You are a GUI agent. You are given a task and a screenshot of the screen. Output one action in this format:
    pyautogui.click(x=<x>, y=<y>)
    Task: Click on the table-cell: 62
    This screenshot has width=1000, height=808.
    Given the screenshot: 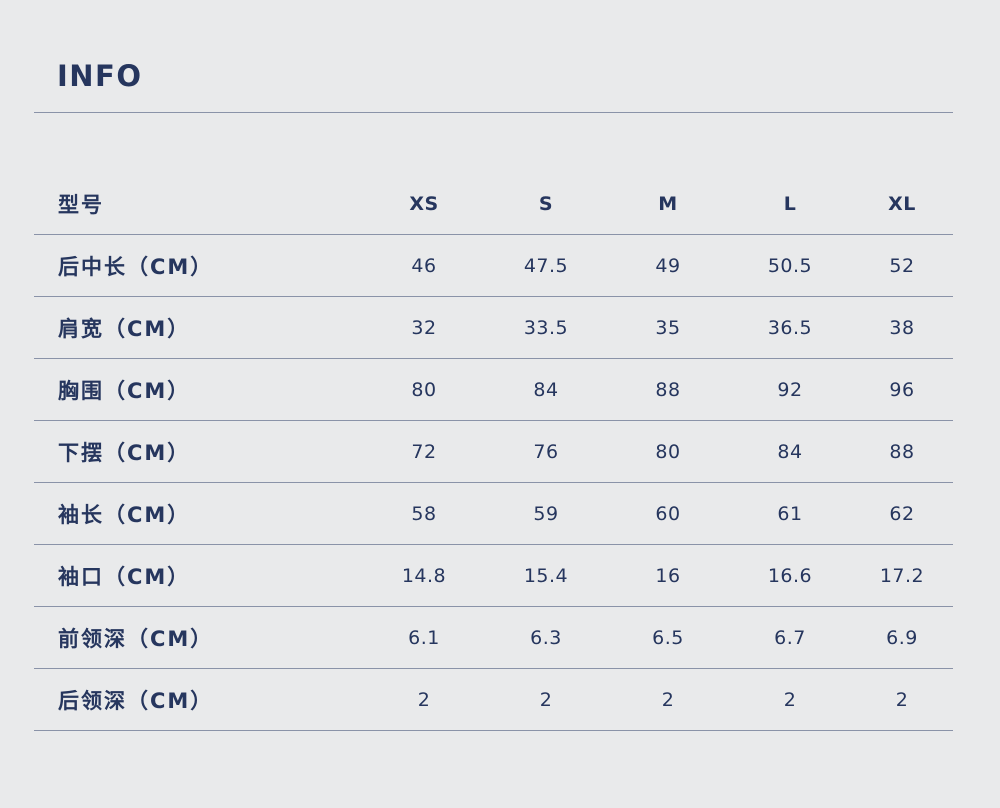 What is the action you would take?
    pyautogui.click(x=902, y=513)
    